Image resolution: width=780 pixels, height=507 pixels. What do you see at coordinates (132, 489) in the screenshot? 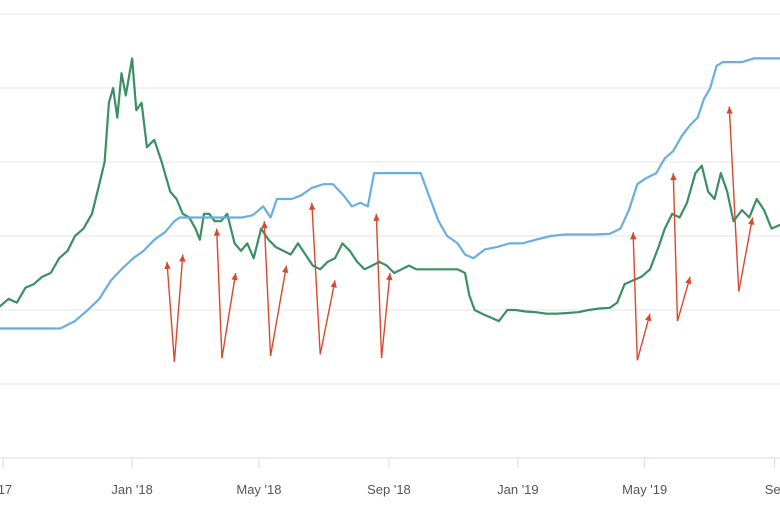
I see `x-tick-label: Jan '18` at bounding box center [132, 489].